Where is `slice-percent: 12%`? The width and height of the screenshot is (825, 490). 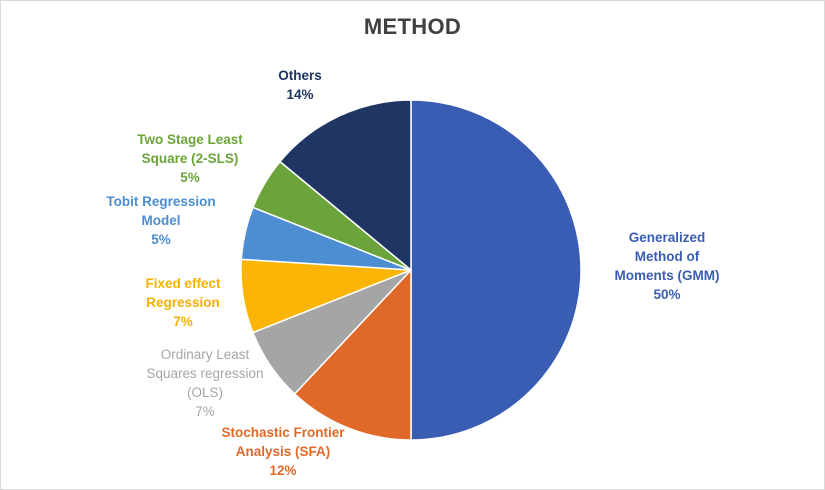 slice-percent: 12% is located at coordinates (283, 470).